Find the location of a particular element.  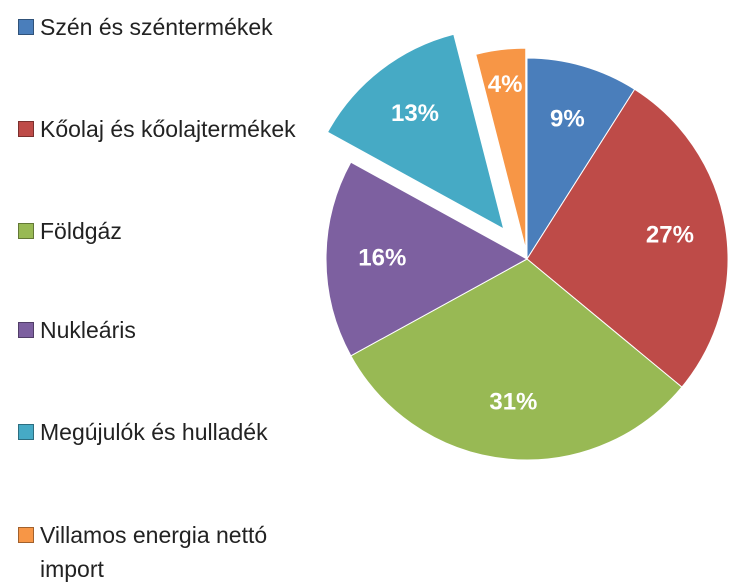

data-label: 13% is located at coordinates (415, 113).